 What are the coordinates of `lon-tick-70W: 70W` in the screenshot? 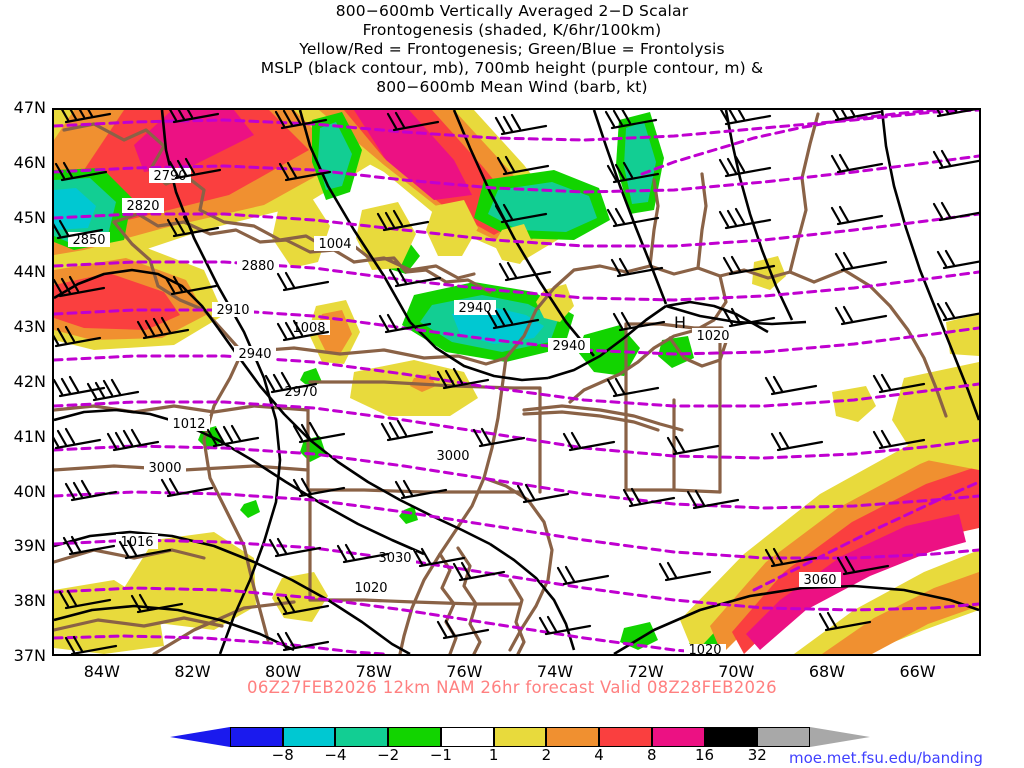 It's located at (736, 671).